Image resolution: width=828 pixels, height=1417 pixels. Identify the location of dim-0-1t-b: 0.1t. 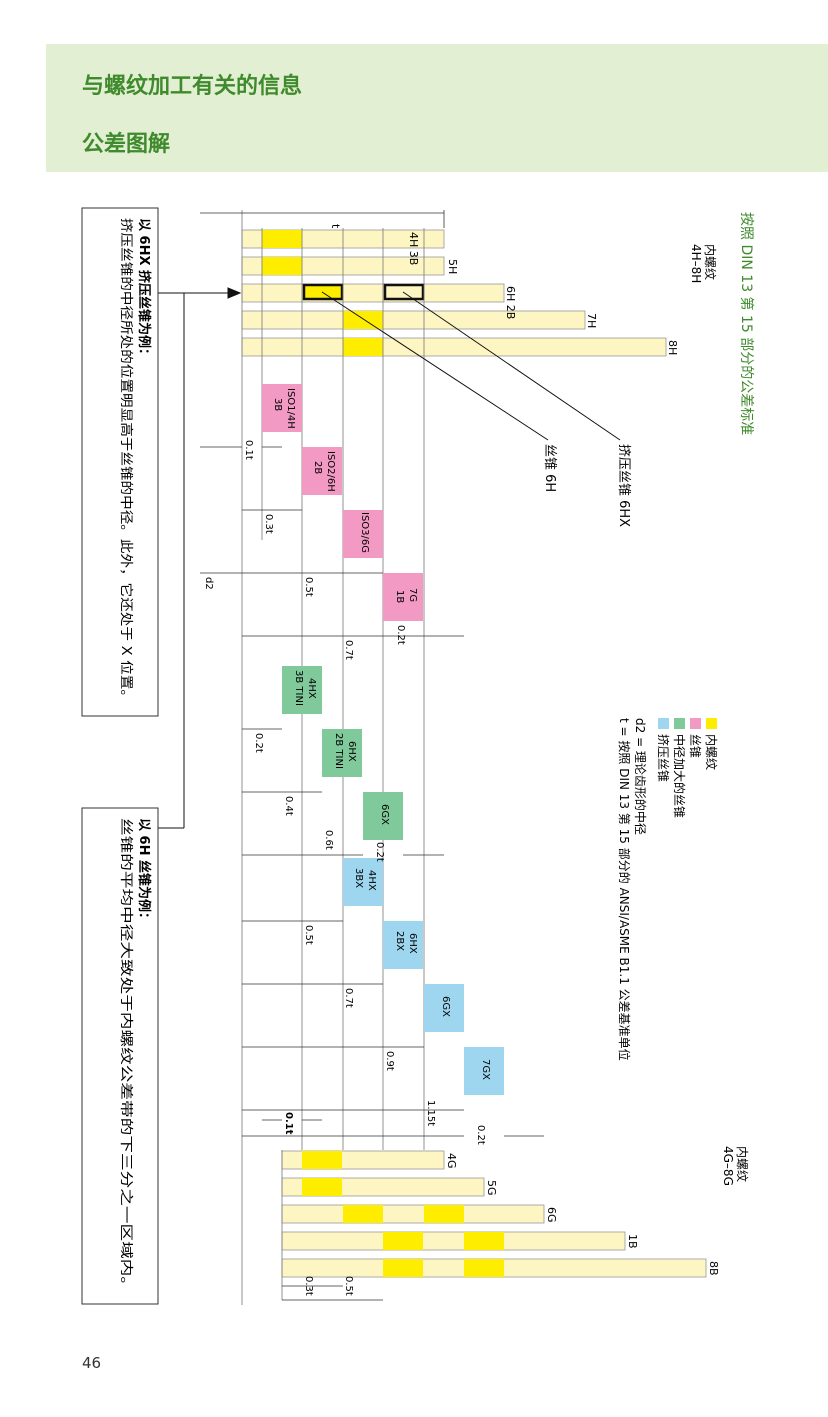
(288, 1123).